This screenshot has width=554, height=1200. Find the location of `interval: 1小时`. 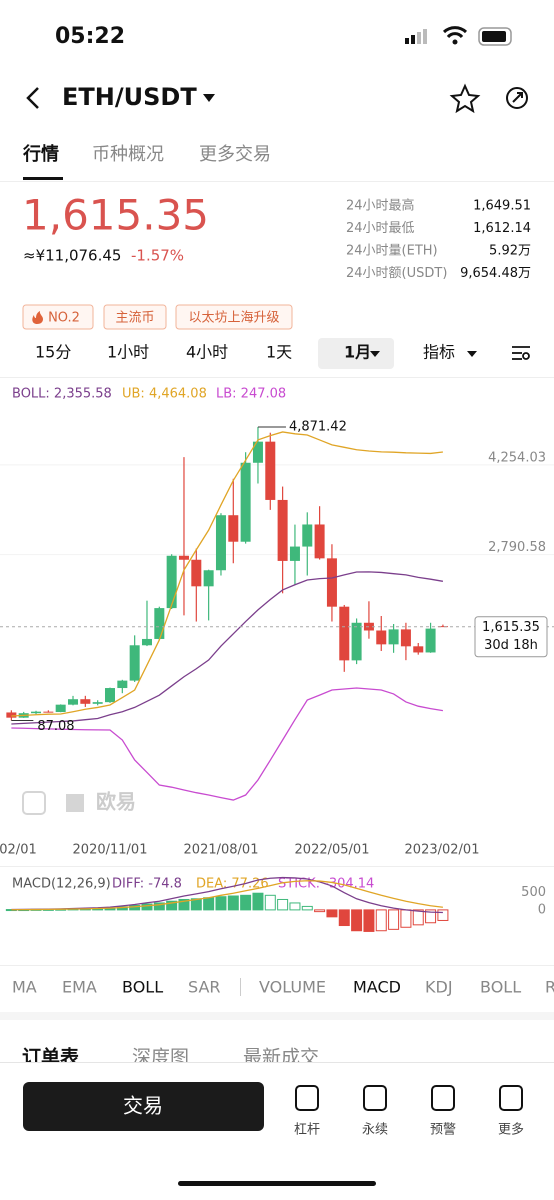

interval: 1小时 is located at coordinates (128, 352).